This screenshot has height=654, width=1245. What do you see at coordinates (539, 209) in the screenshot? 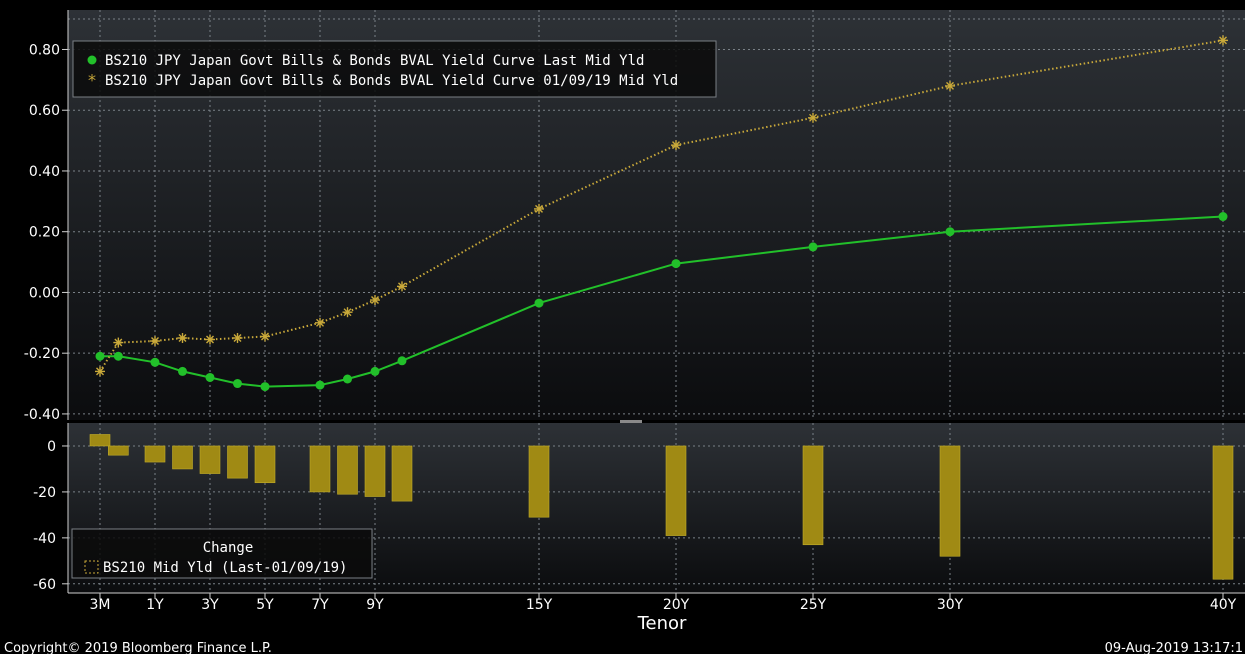
I see `previous-yield-point-15Y` at bounding box center [539, 209].